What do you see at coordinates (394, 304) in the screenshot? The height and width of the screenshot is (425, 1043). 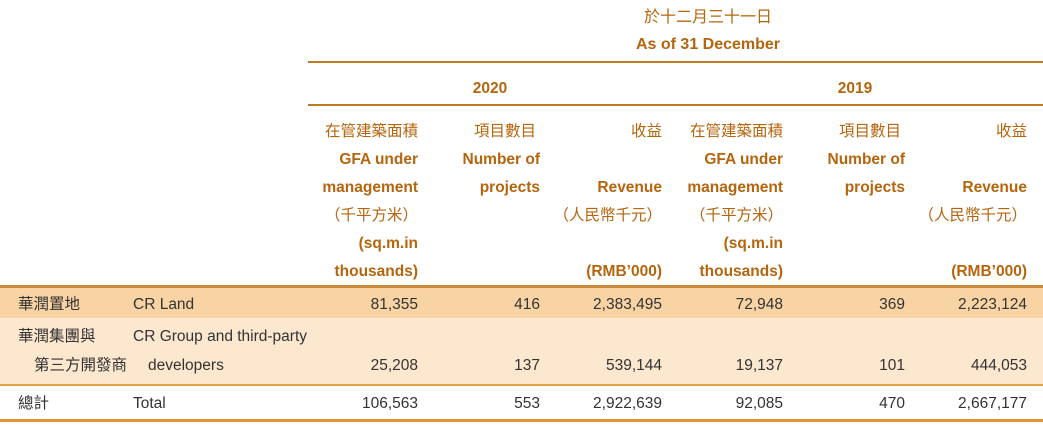 I see `value-gfa-2020: 81,355` at bounding box center [394, 304].